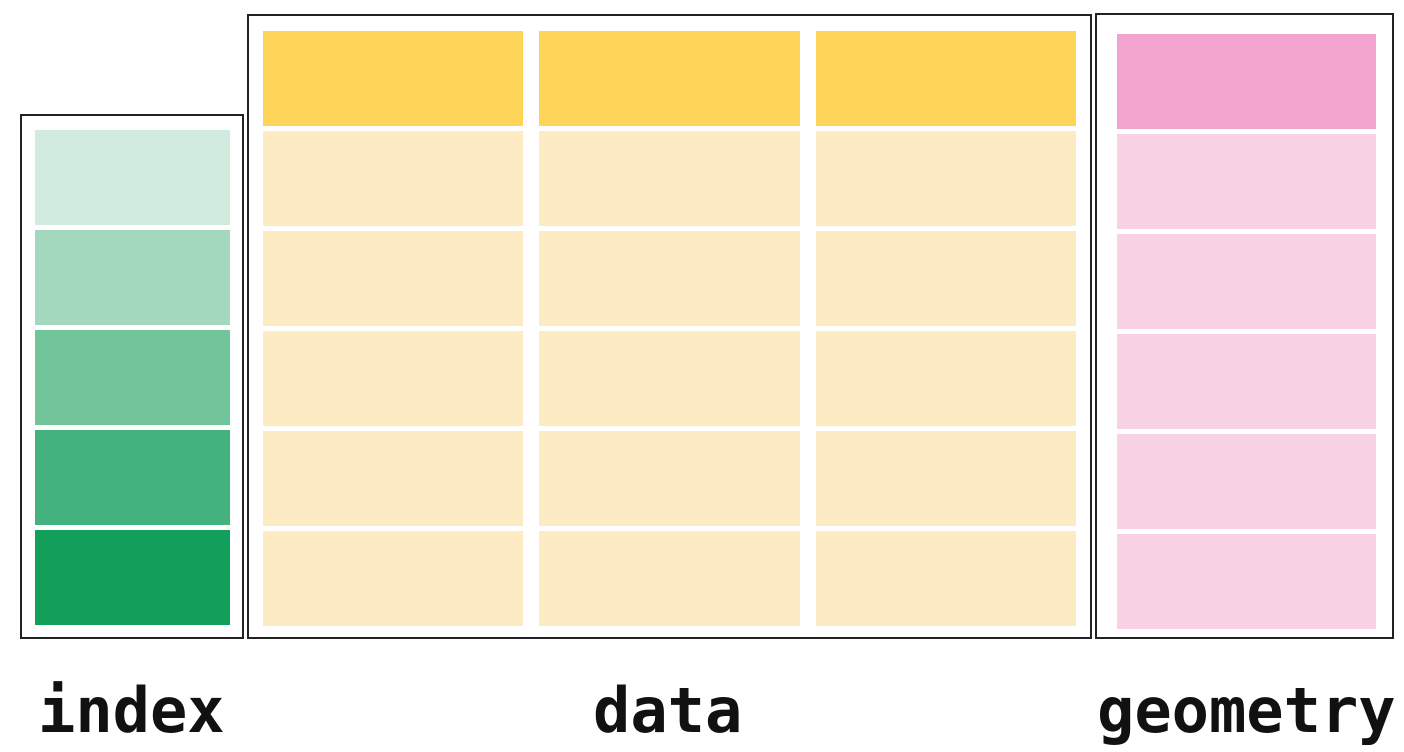 The height and width of the screenshot is (752, 1404). I want to click on geometry-header-cell, so click(1246, 81).